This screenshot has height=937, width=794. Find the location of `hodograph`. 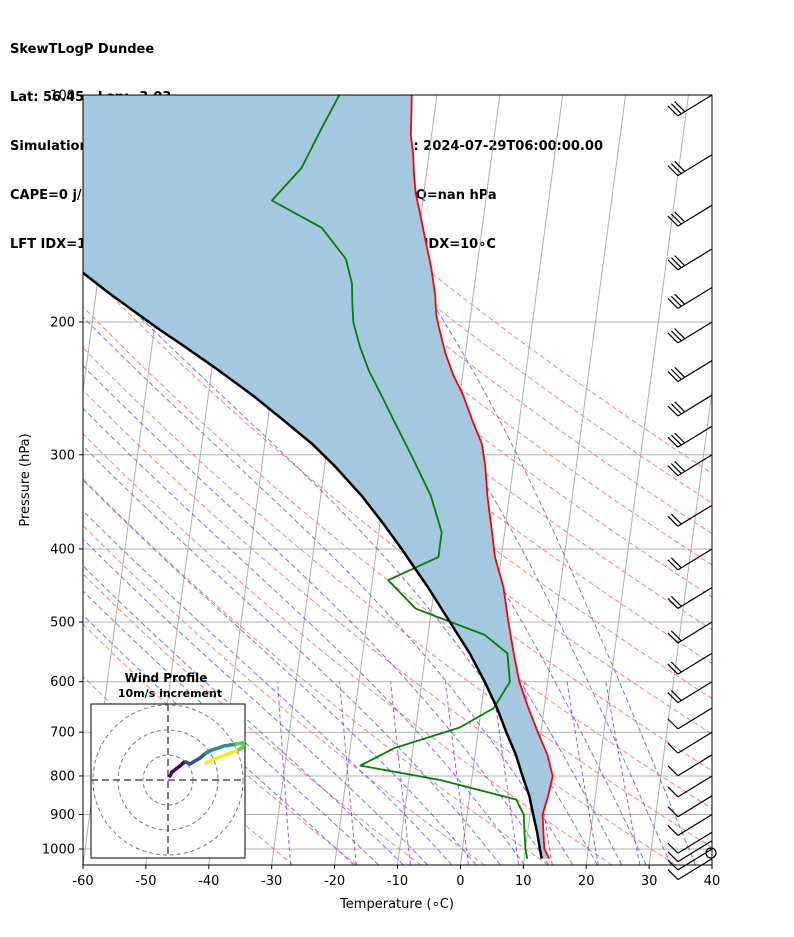

hodograph is located at coordinates (168, 781).